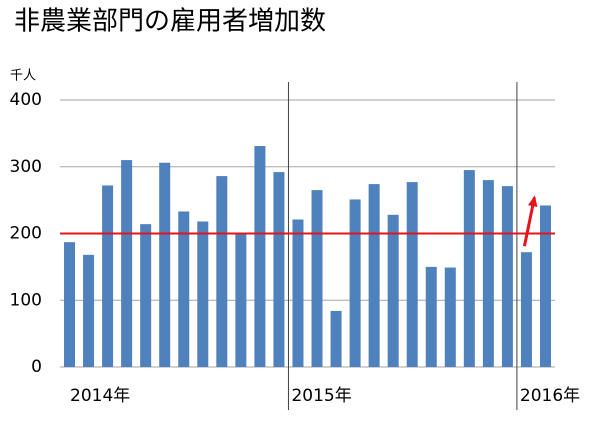 This screenshot has width=600, height=425. What do you see at coordinates (550, 396) in the screenshot?
I see `x-tick-label: 2016年` at bounding box center [550, 396].